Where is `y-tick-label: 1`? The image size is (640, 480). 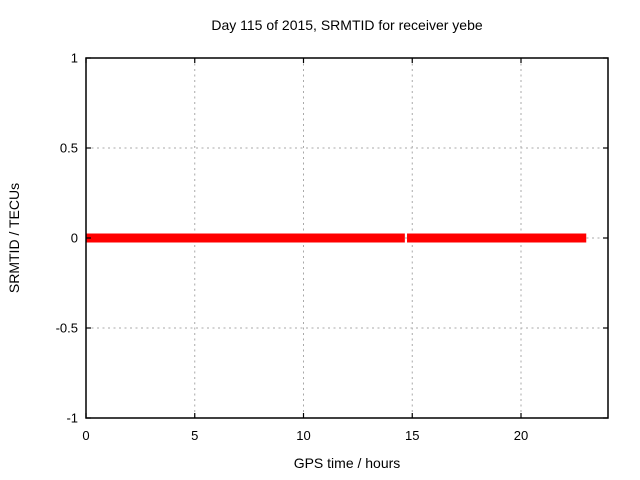 y-tick-label: 1 is located at coordinates (74, 58).